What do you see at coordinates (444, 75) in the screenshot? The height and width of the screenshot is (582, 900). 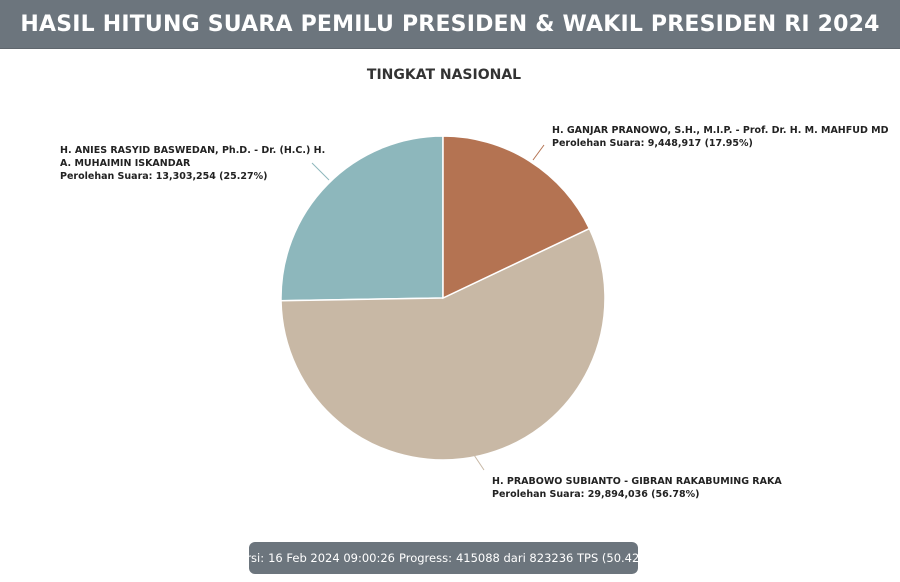 I see `chart-title: TINGKAT NASIONAL` at bounding box center [444, 75].